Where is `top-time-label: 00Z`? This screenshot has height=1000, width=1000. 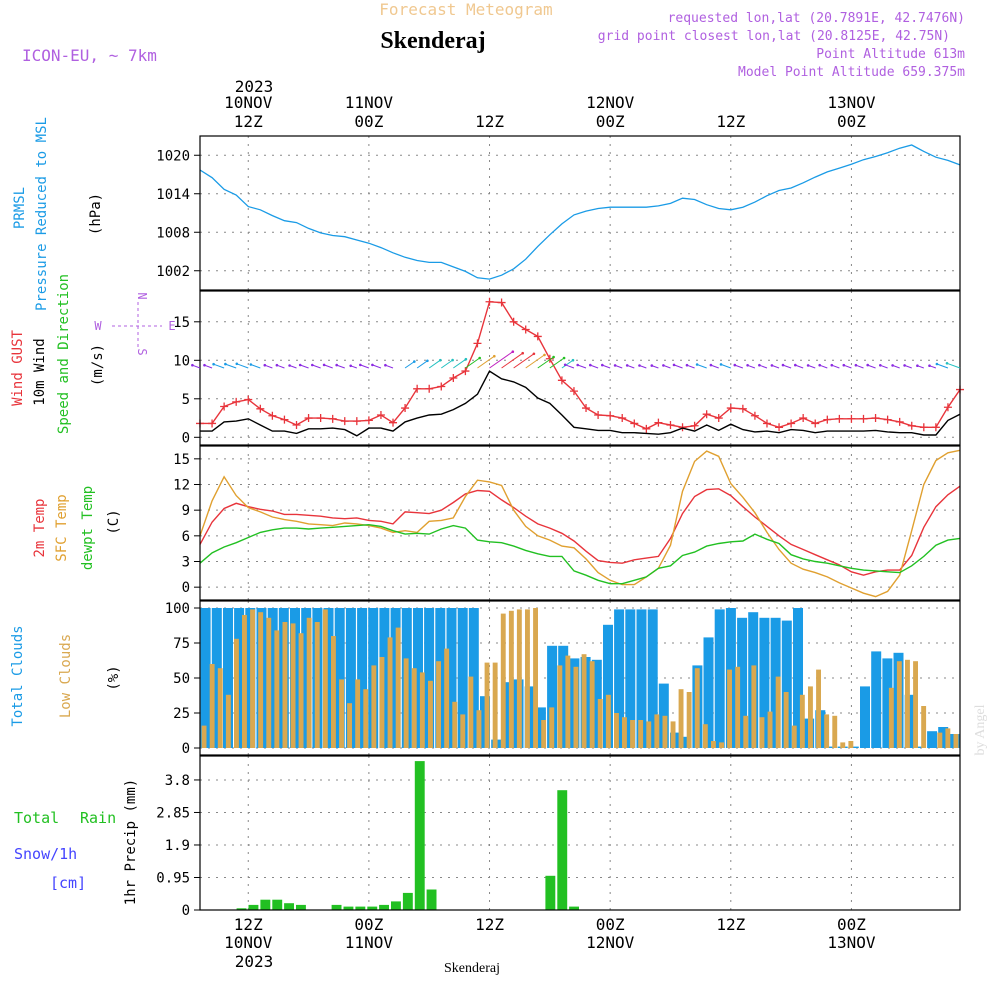
top-time-label: 00Z is located at coordinates (610, 121).